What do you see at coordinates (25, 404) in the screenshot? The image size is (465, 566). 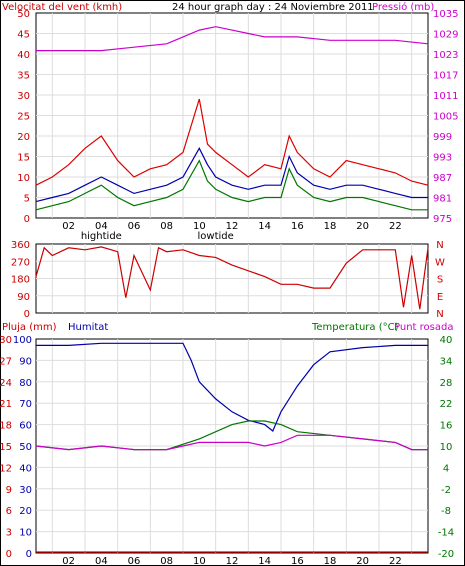 I see `humidity-y-tick: 70` at bounding box center [25, 404].